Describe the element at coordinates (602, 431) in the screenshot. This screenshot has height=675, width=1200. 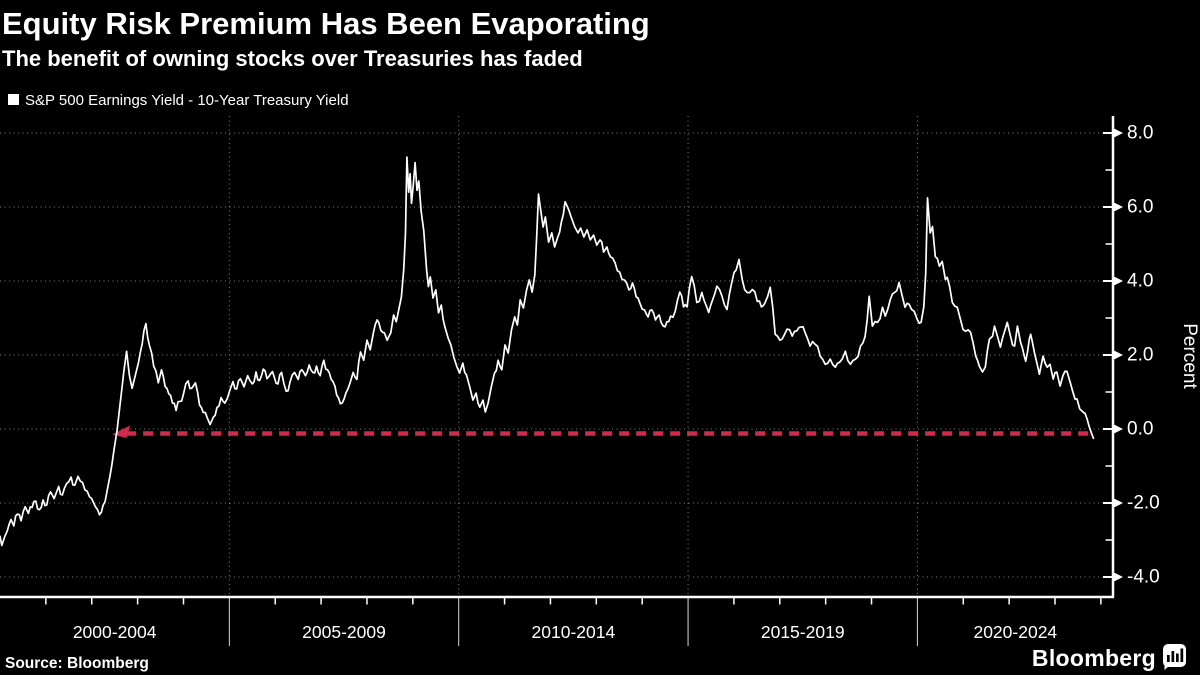
I see `annotation-layer` at that location.